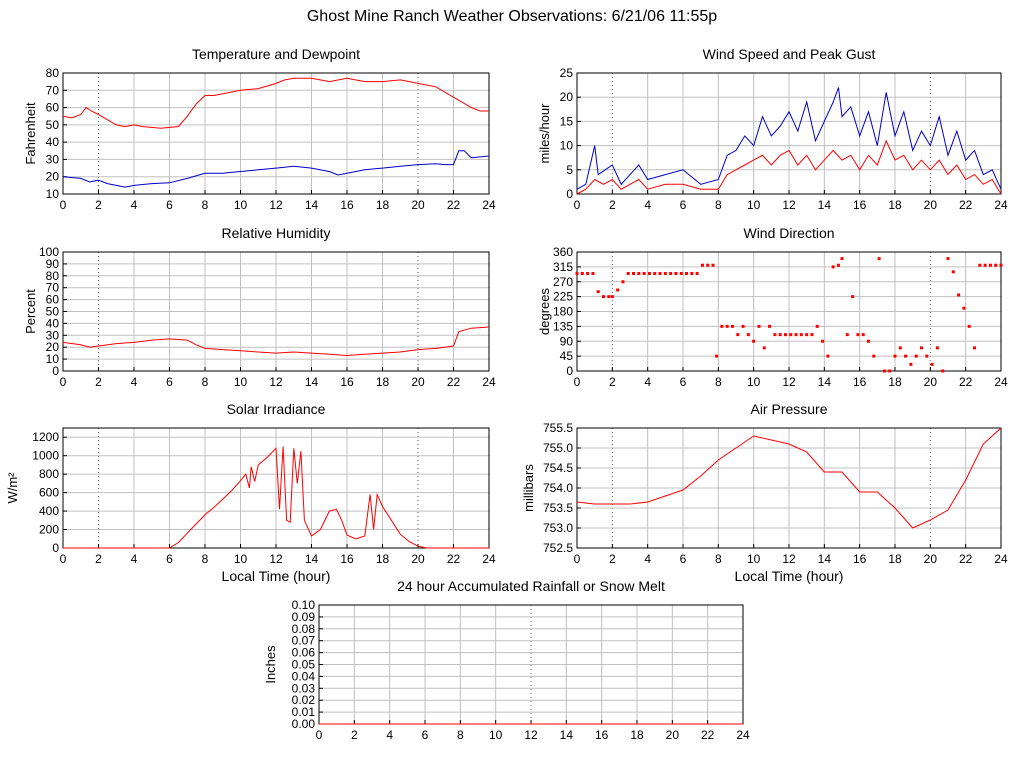 The width and height of the screenshot is (1024, 768). What do you see at coordinates (558, 468) in the screenshot?
I see `y-tick-label: 754.5` at bounding box center [558, 468].